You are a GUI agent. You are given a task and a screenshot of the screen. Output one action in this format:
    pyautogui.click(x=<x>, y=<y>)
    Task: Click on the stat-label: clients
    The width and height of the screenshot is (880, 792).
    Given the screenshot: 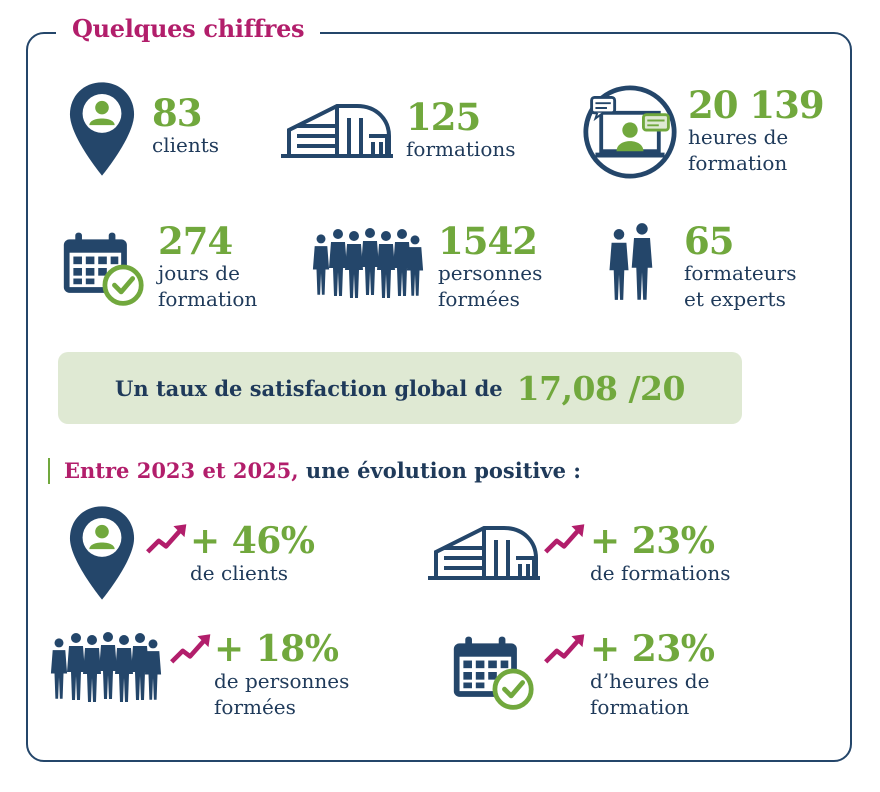 What is the action you would take?
    pyautogui.click(x=186, y=145)
    